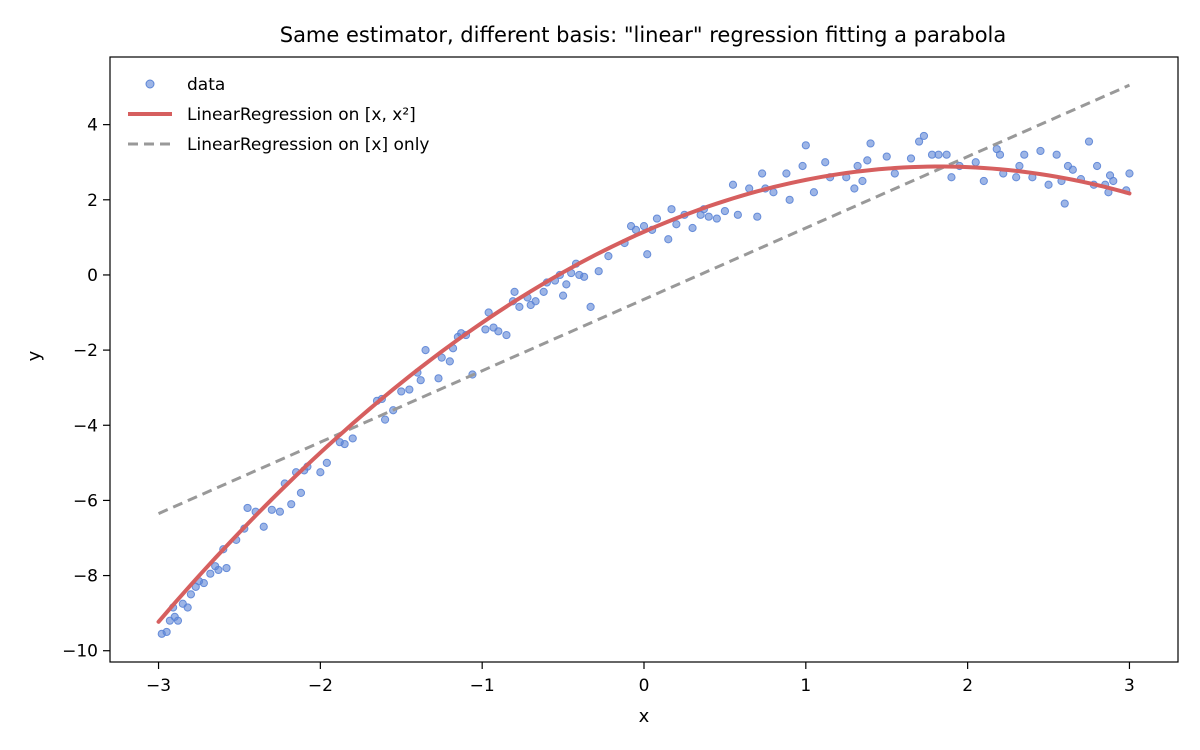 The width and height of the screenshot is (1200, 750). Describe the element at coordinates (86, 389) in the screenshot. I see `y-axis: −10 −8 −6 −4 −2 0 2 4` at that location.